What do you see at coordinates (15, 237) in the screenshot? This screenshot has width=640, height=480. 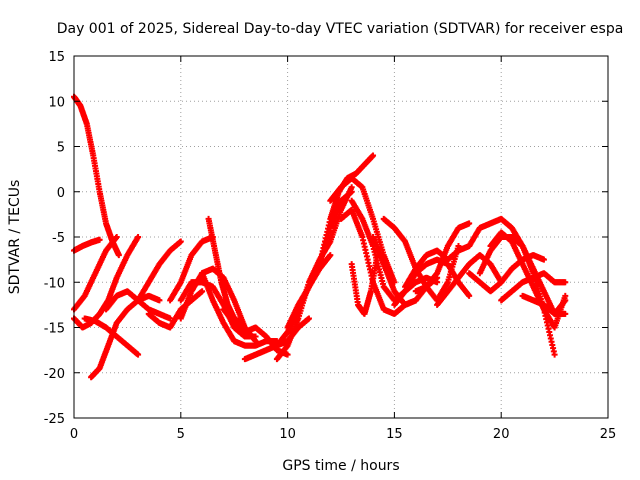 I see `y-axis-label: SDTVAR / TECUs` at bounding box center [15, 237].